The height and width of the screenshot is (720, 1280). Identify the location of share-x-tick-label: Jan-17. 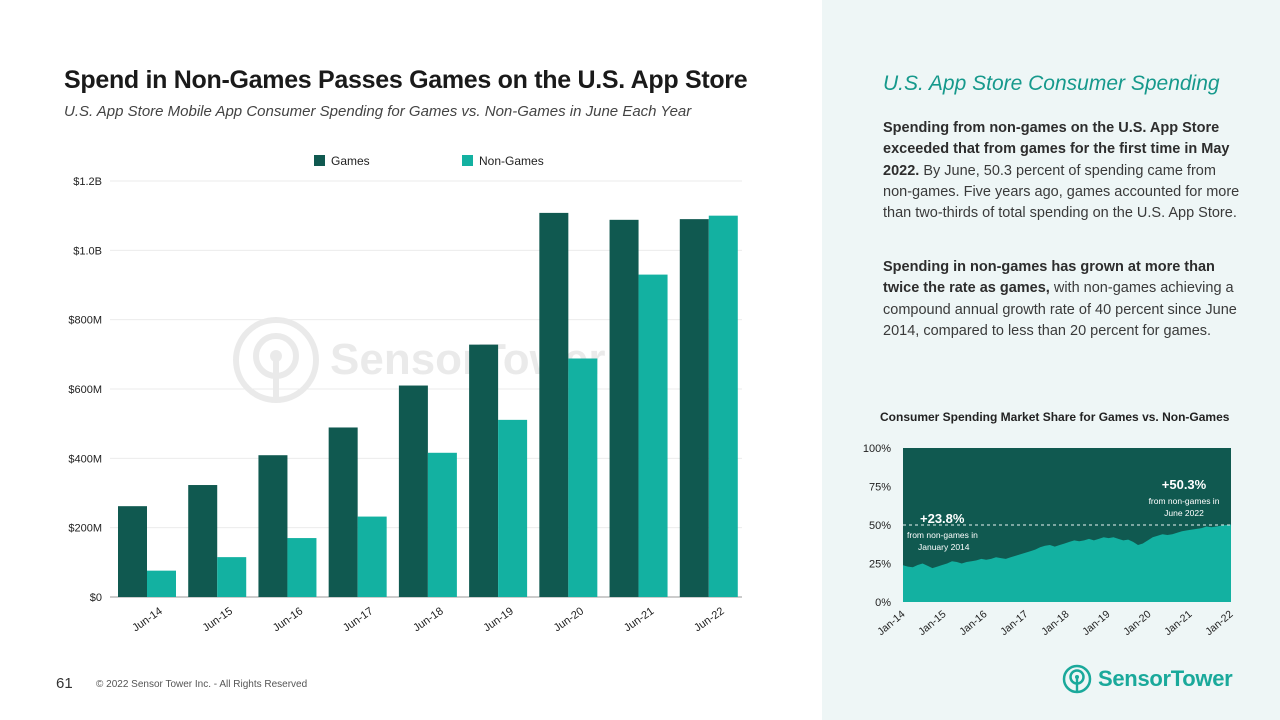
(1014, 623).